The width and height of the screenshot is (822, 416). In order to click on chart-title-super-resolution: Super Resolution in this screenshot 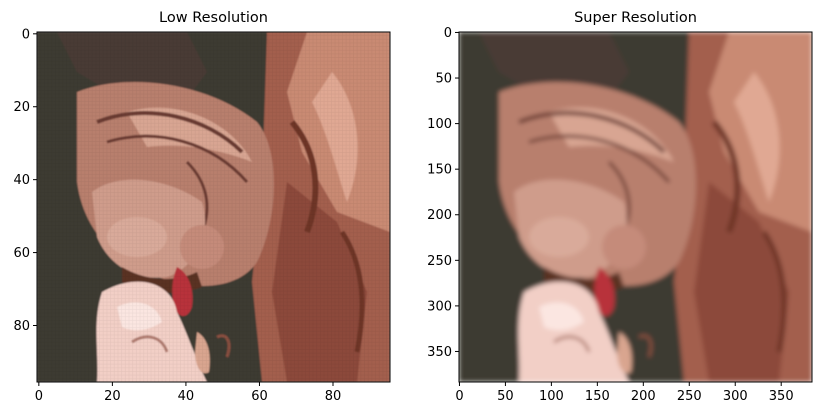, I will do `click(635, 18)`.